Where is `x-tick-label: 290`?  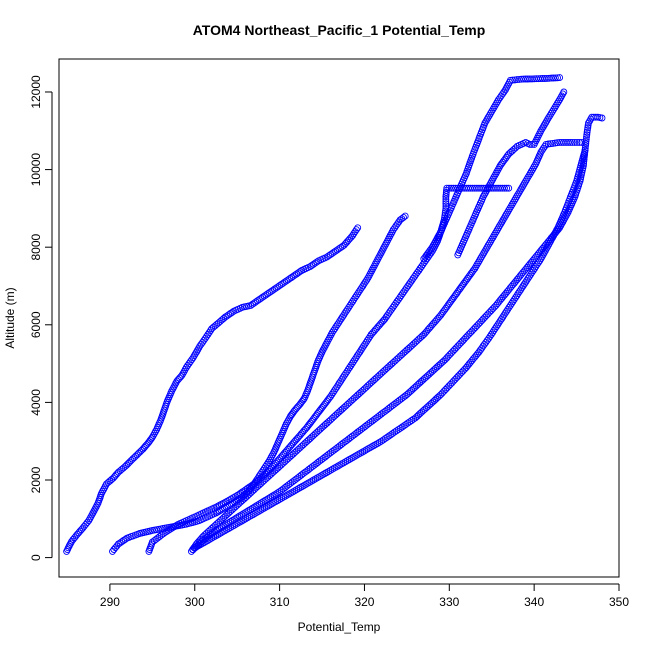
x-tick-label: 290 is located at coordinates (110, 602).